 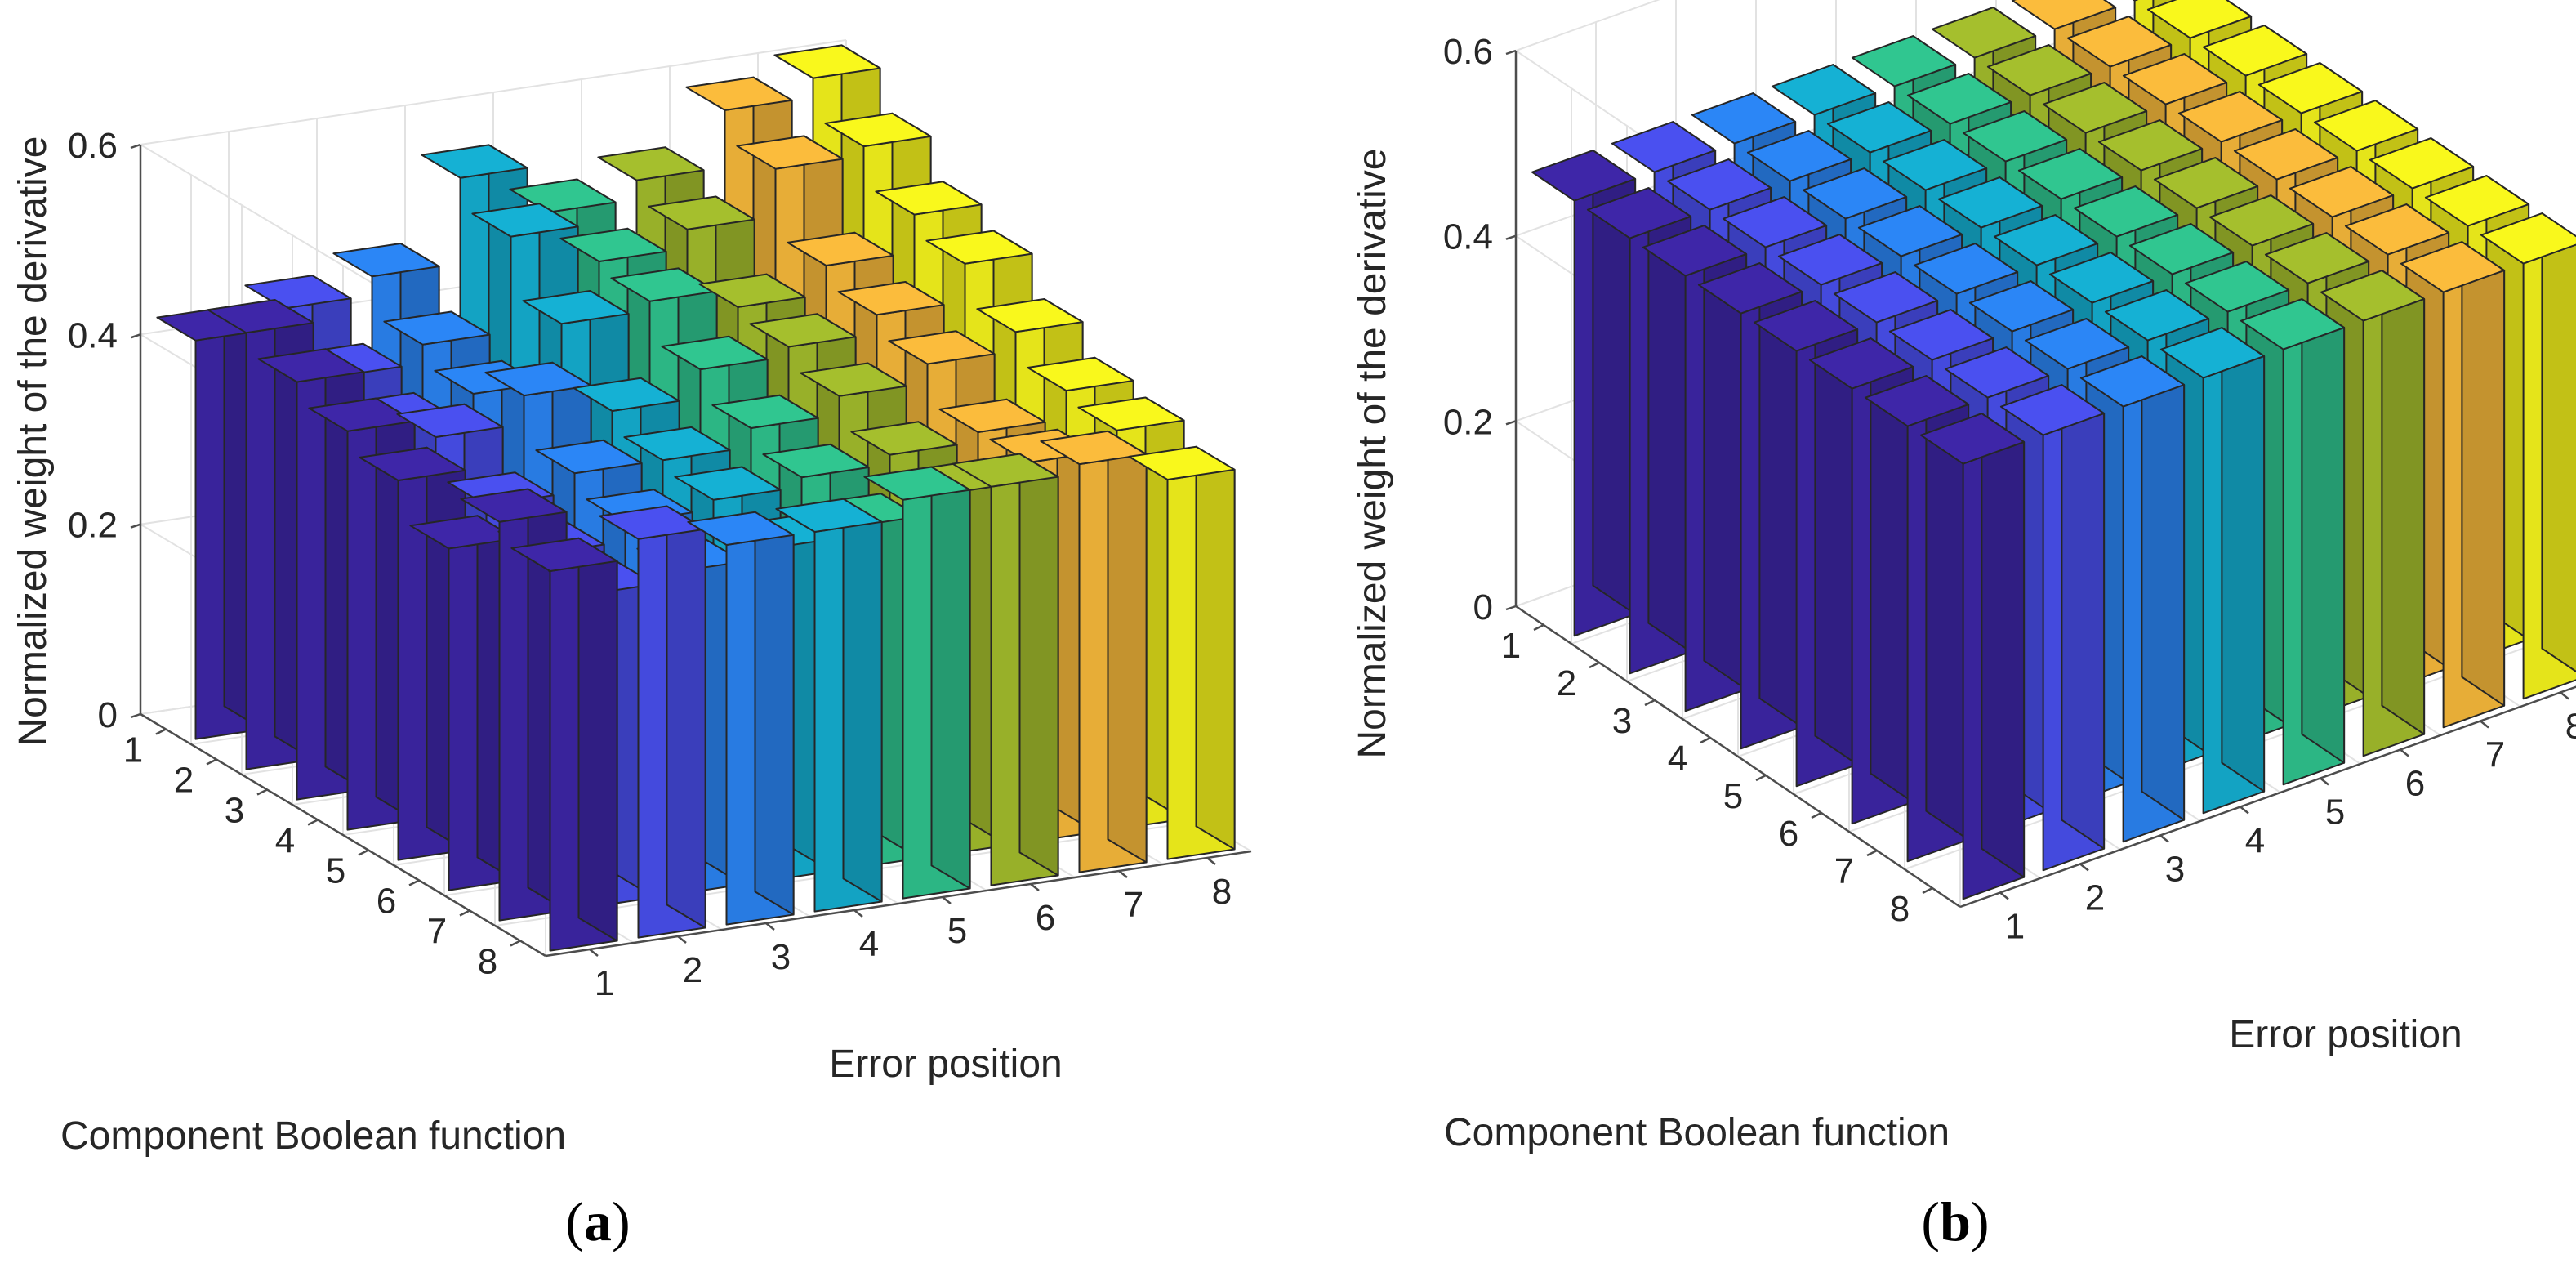 I want to click on panel-a-x-tick-label: 7, so click(x=1133, y=905).